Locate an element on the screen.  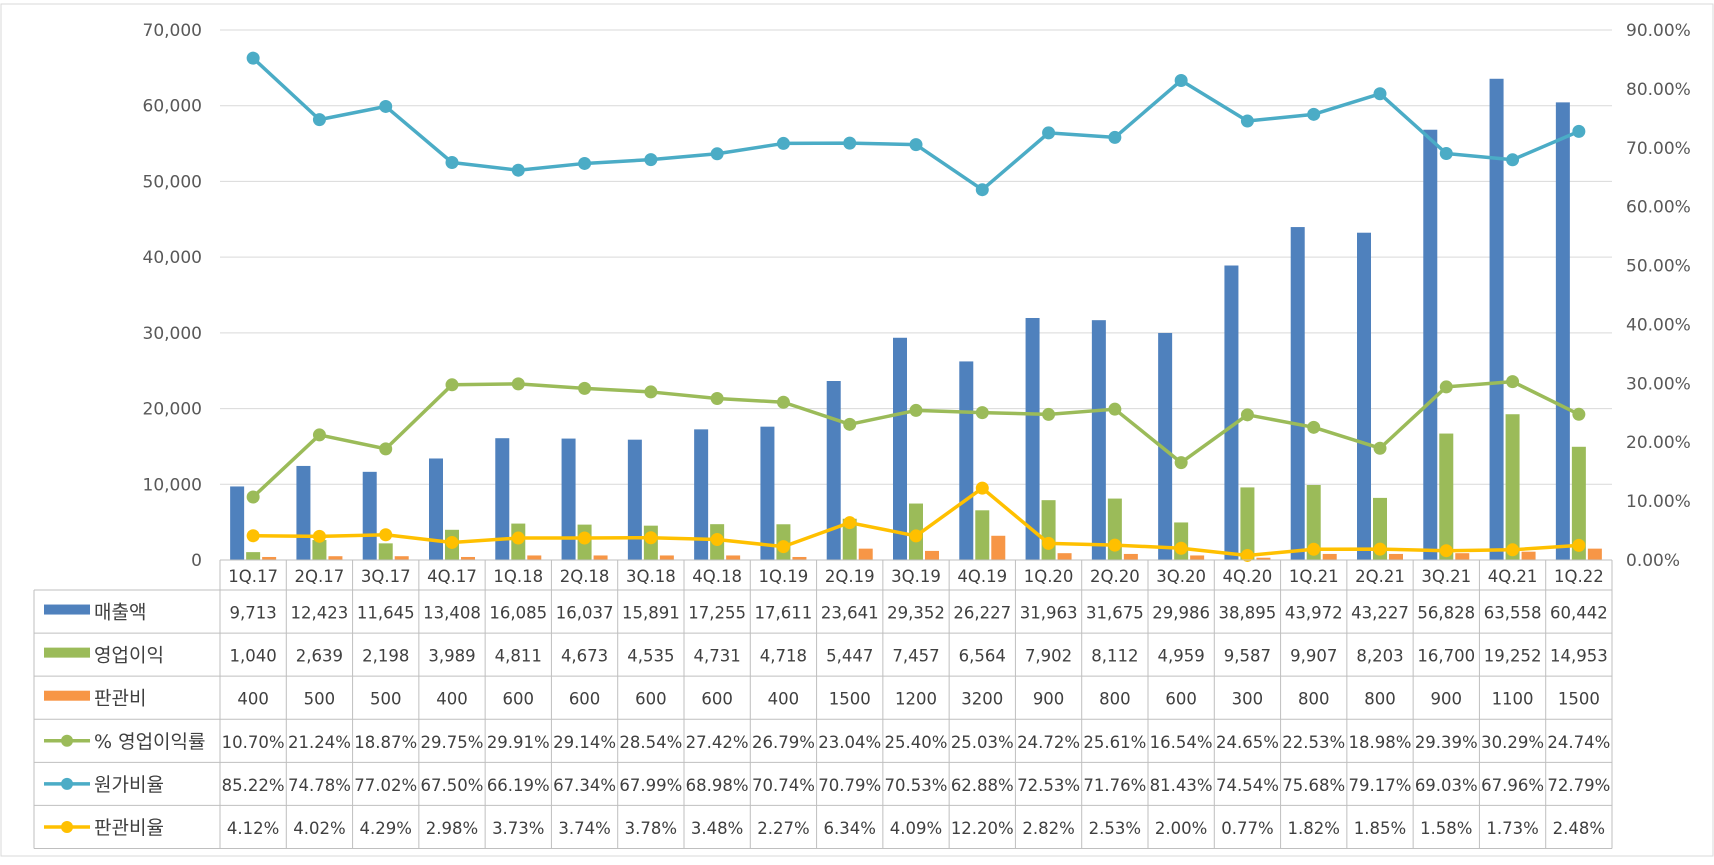
data-label: 38,895 is located at coordinates (1248, 613).